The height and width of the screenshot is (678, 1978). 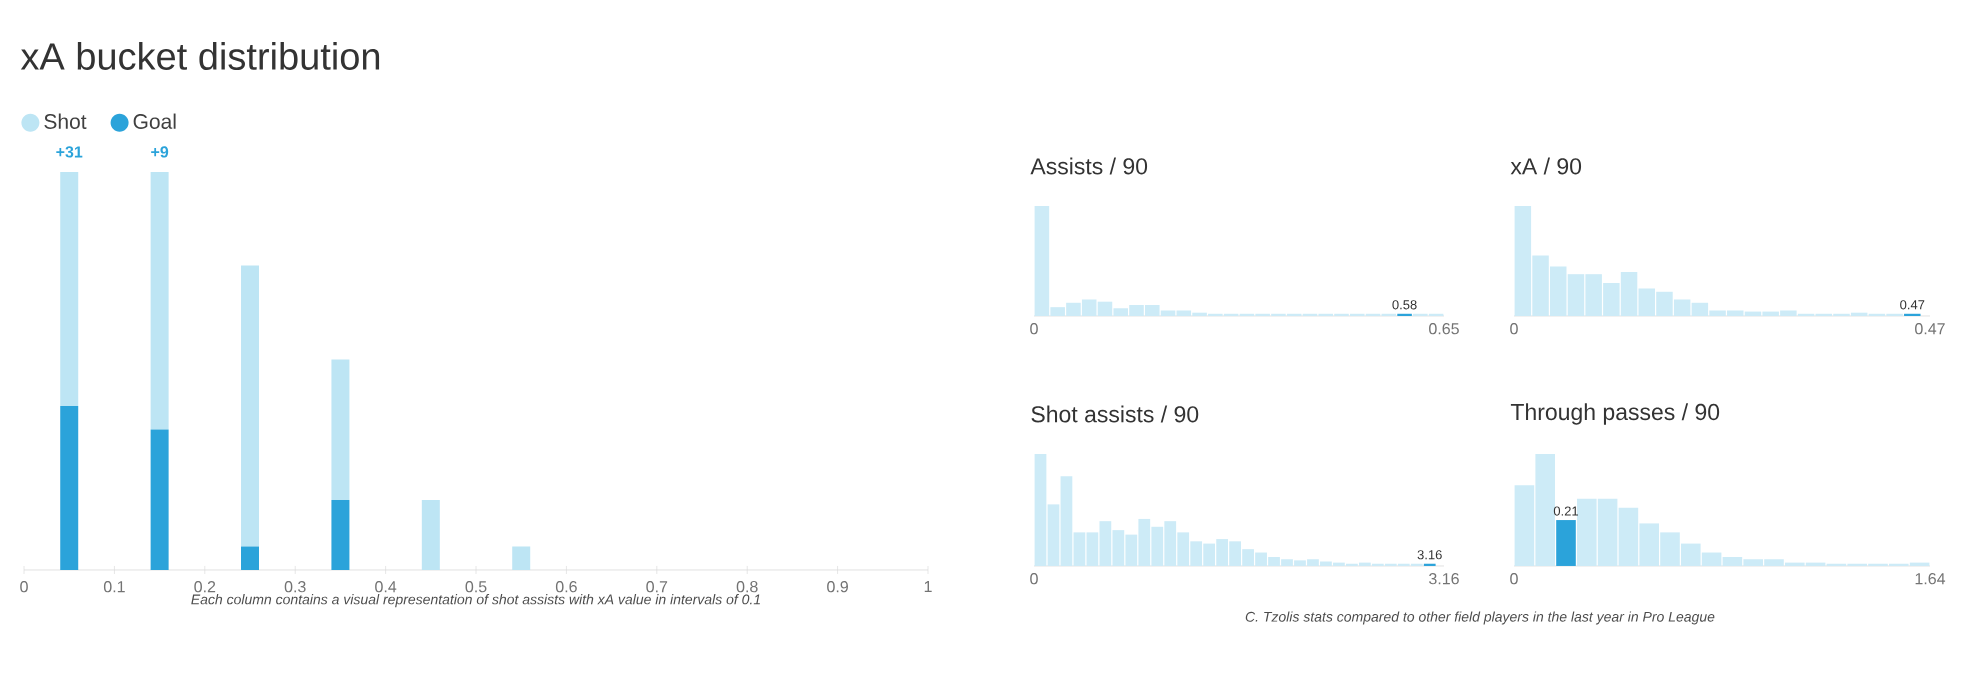 I want to click on x-tick-label: 0.7, so click(x=657, y=587).